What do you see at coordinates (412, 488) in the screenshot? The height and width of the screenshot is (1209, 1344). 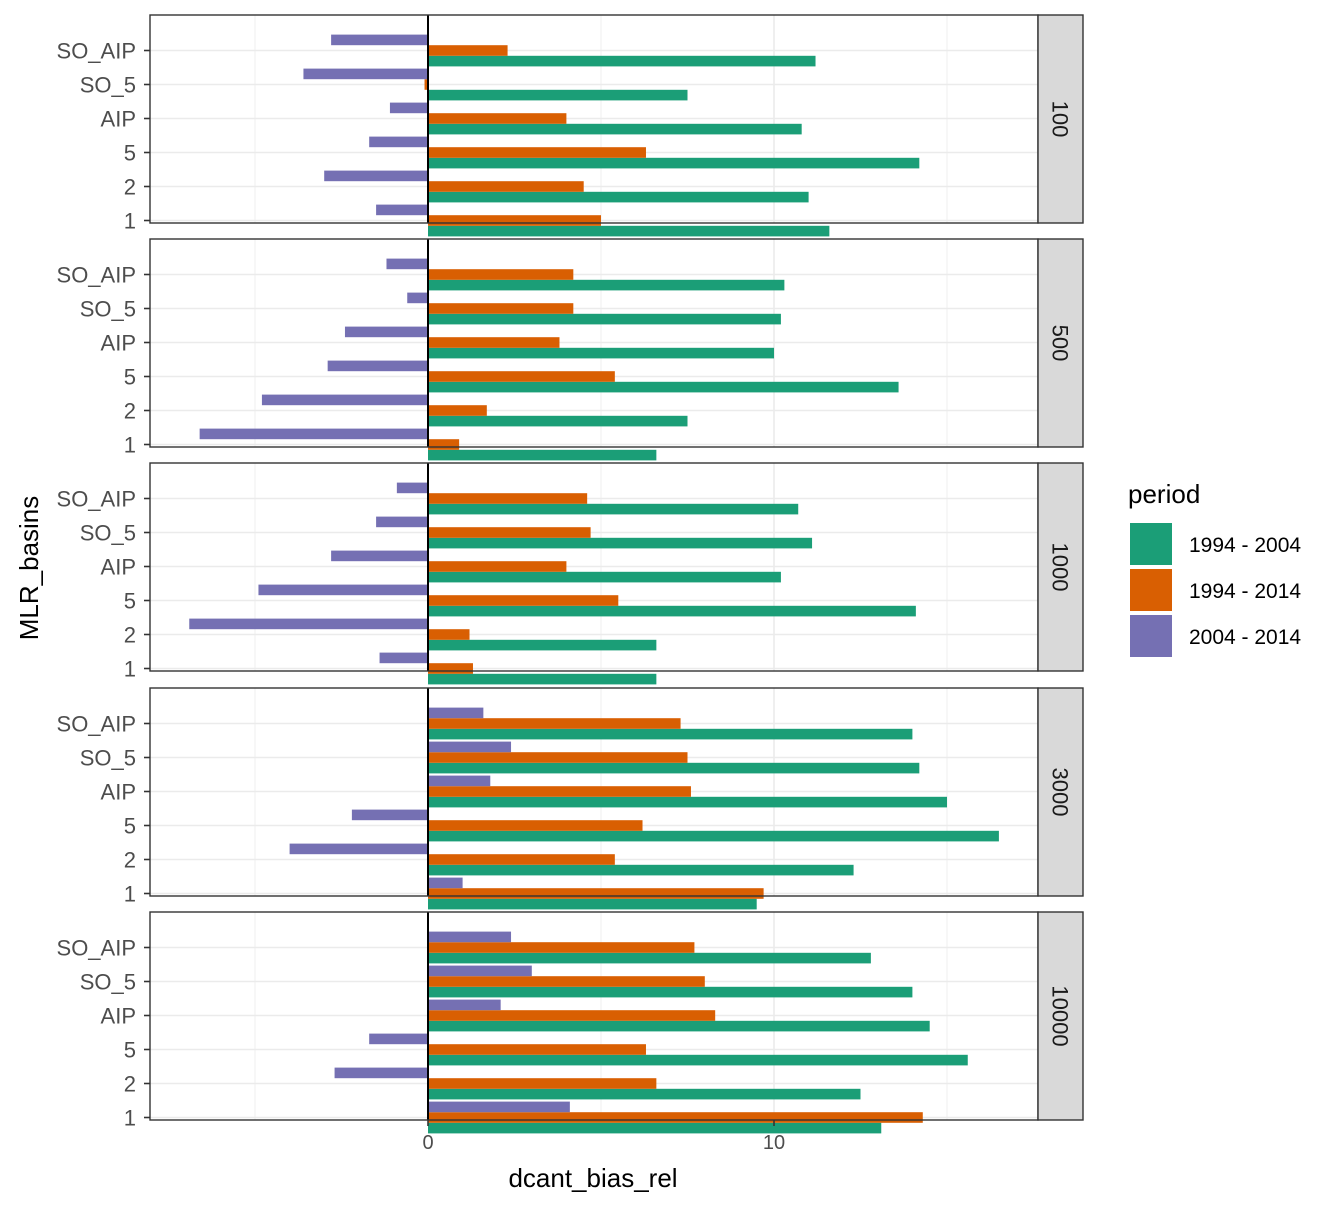 I see `bar-1000-SO_AIP-2004-2014` at bounding box center [412, 488].